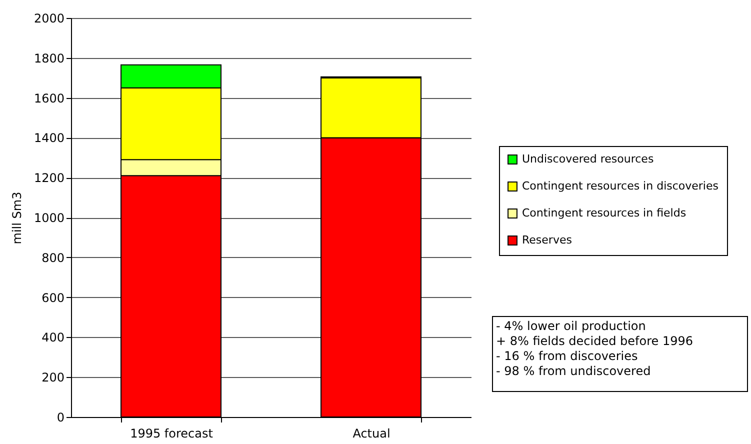 Image resolution: width=751 pixels, height=444 pixels. What do you see at coordinates (49, 98) in the screenshot?
I see `y-tick-label: 1600` at bounding box center [49, 98].